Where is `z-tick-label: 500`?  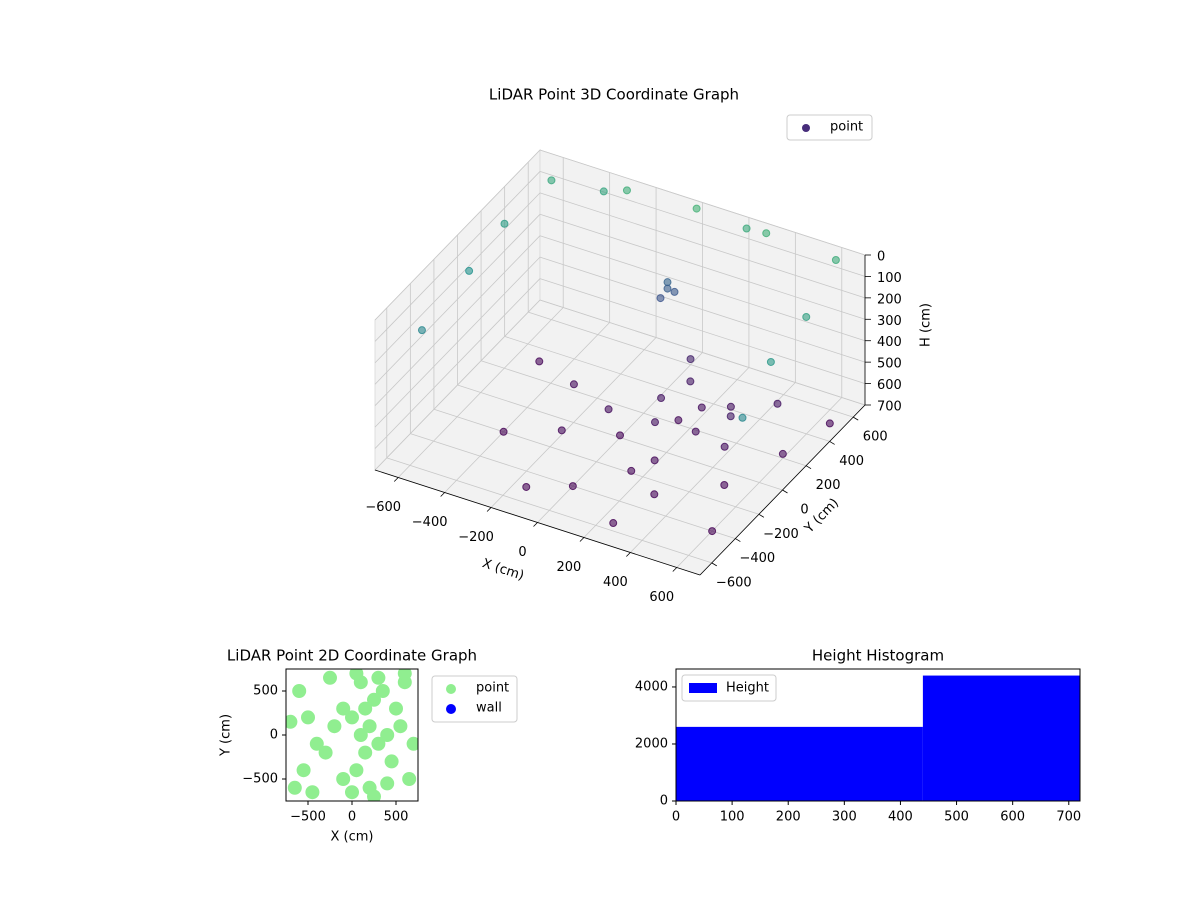
z-tick-label: 500 is located at coordinates (889, 364).